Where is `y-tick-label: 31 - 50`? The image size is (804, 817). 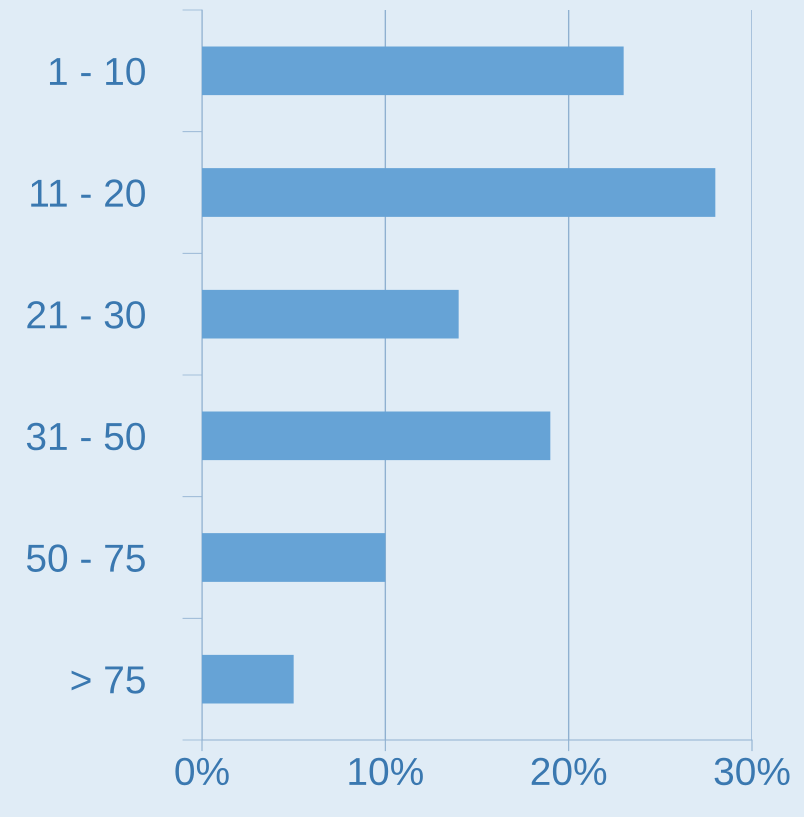 y-tick-label: 31 - 50 is located at coordinates (85, 436).